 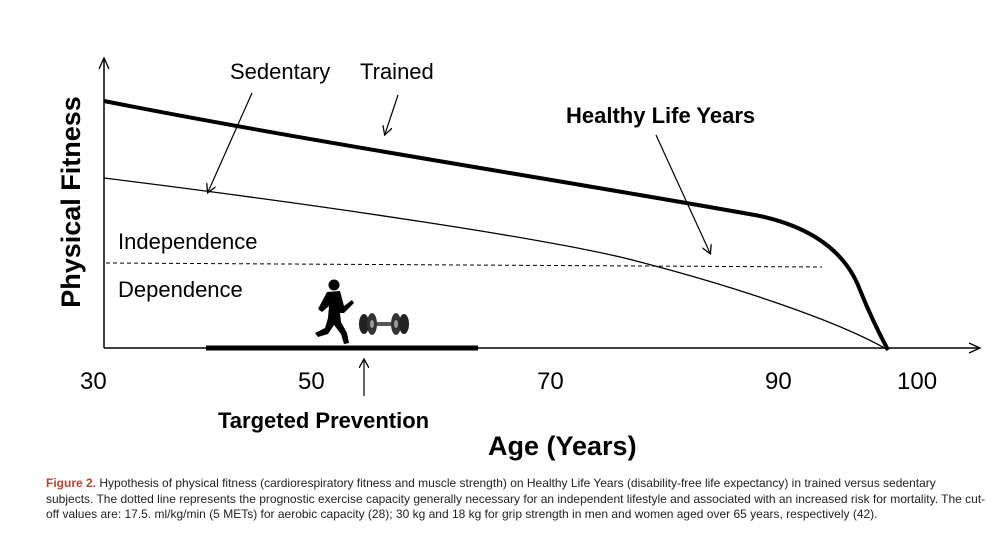 What do you see at coordinates (392, 114) in the screenshot?
I see `trained-pointer-arrow` at bounding box center [392, 114].